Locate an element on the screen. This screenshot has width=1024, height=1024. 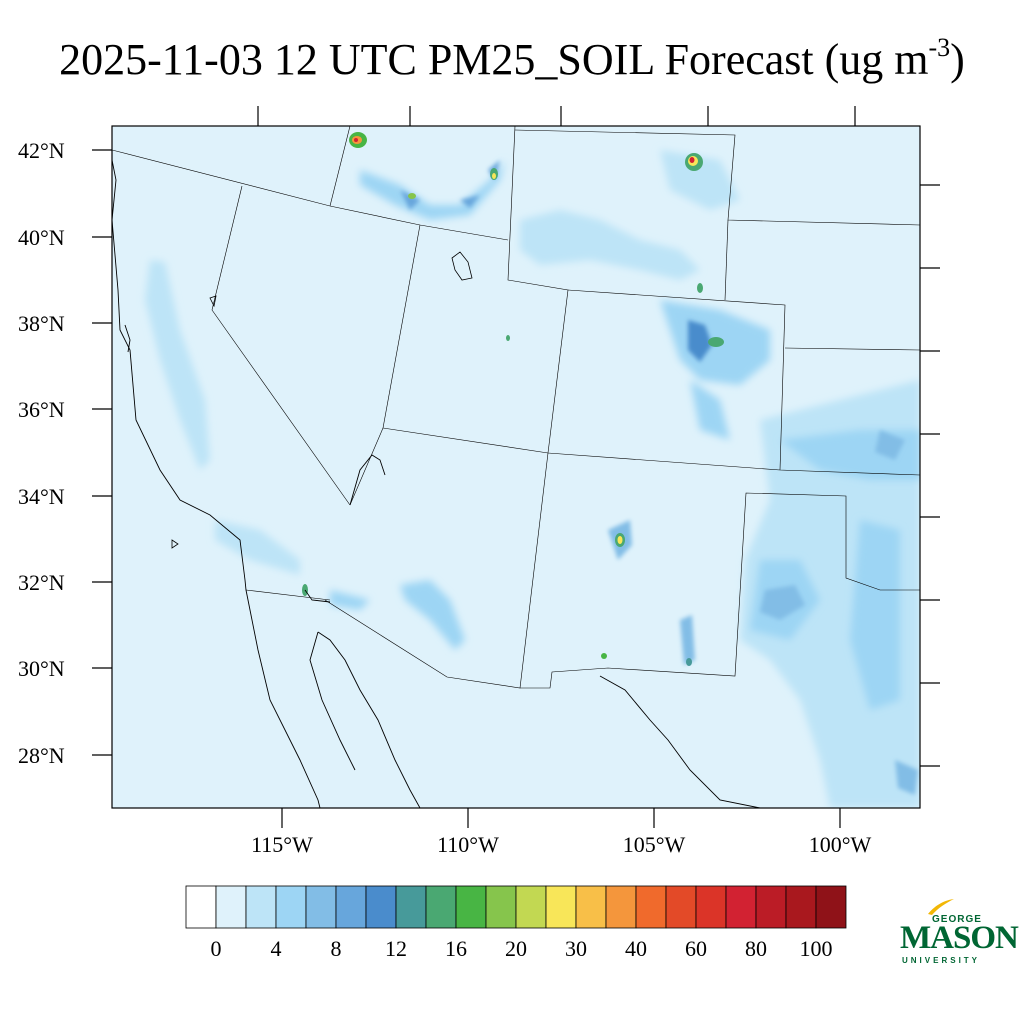
colorbar-tick-label: 80 is located at coordinates (756, 948).